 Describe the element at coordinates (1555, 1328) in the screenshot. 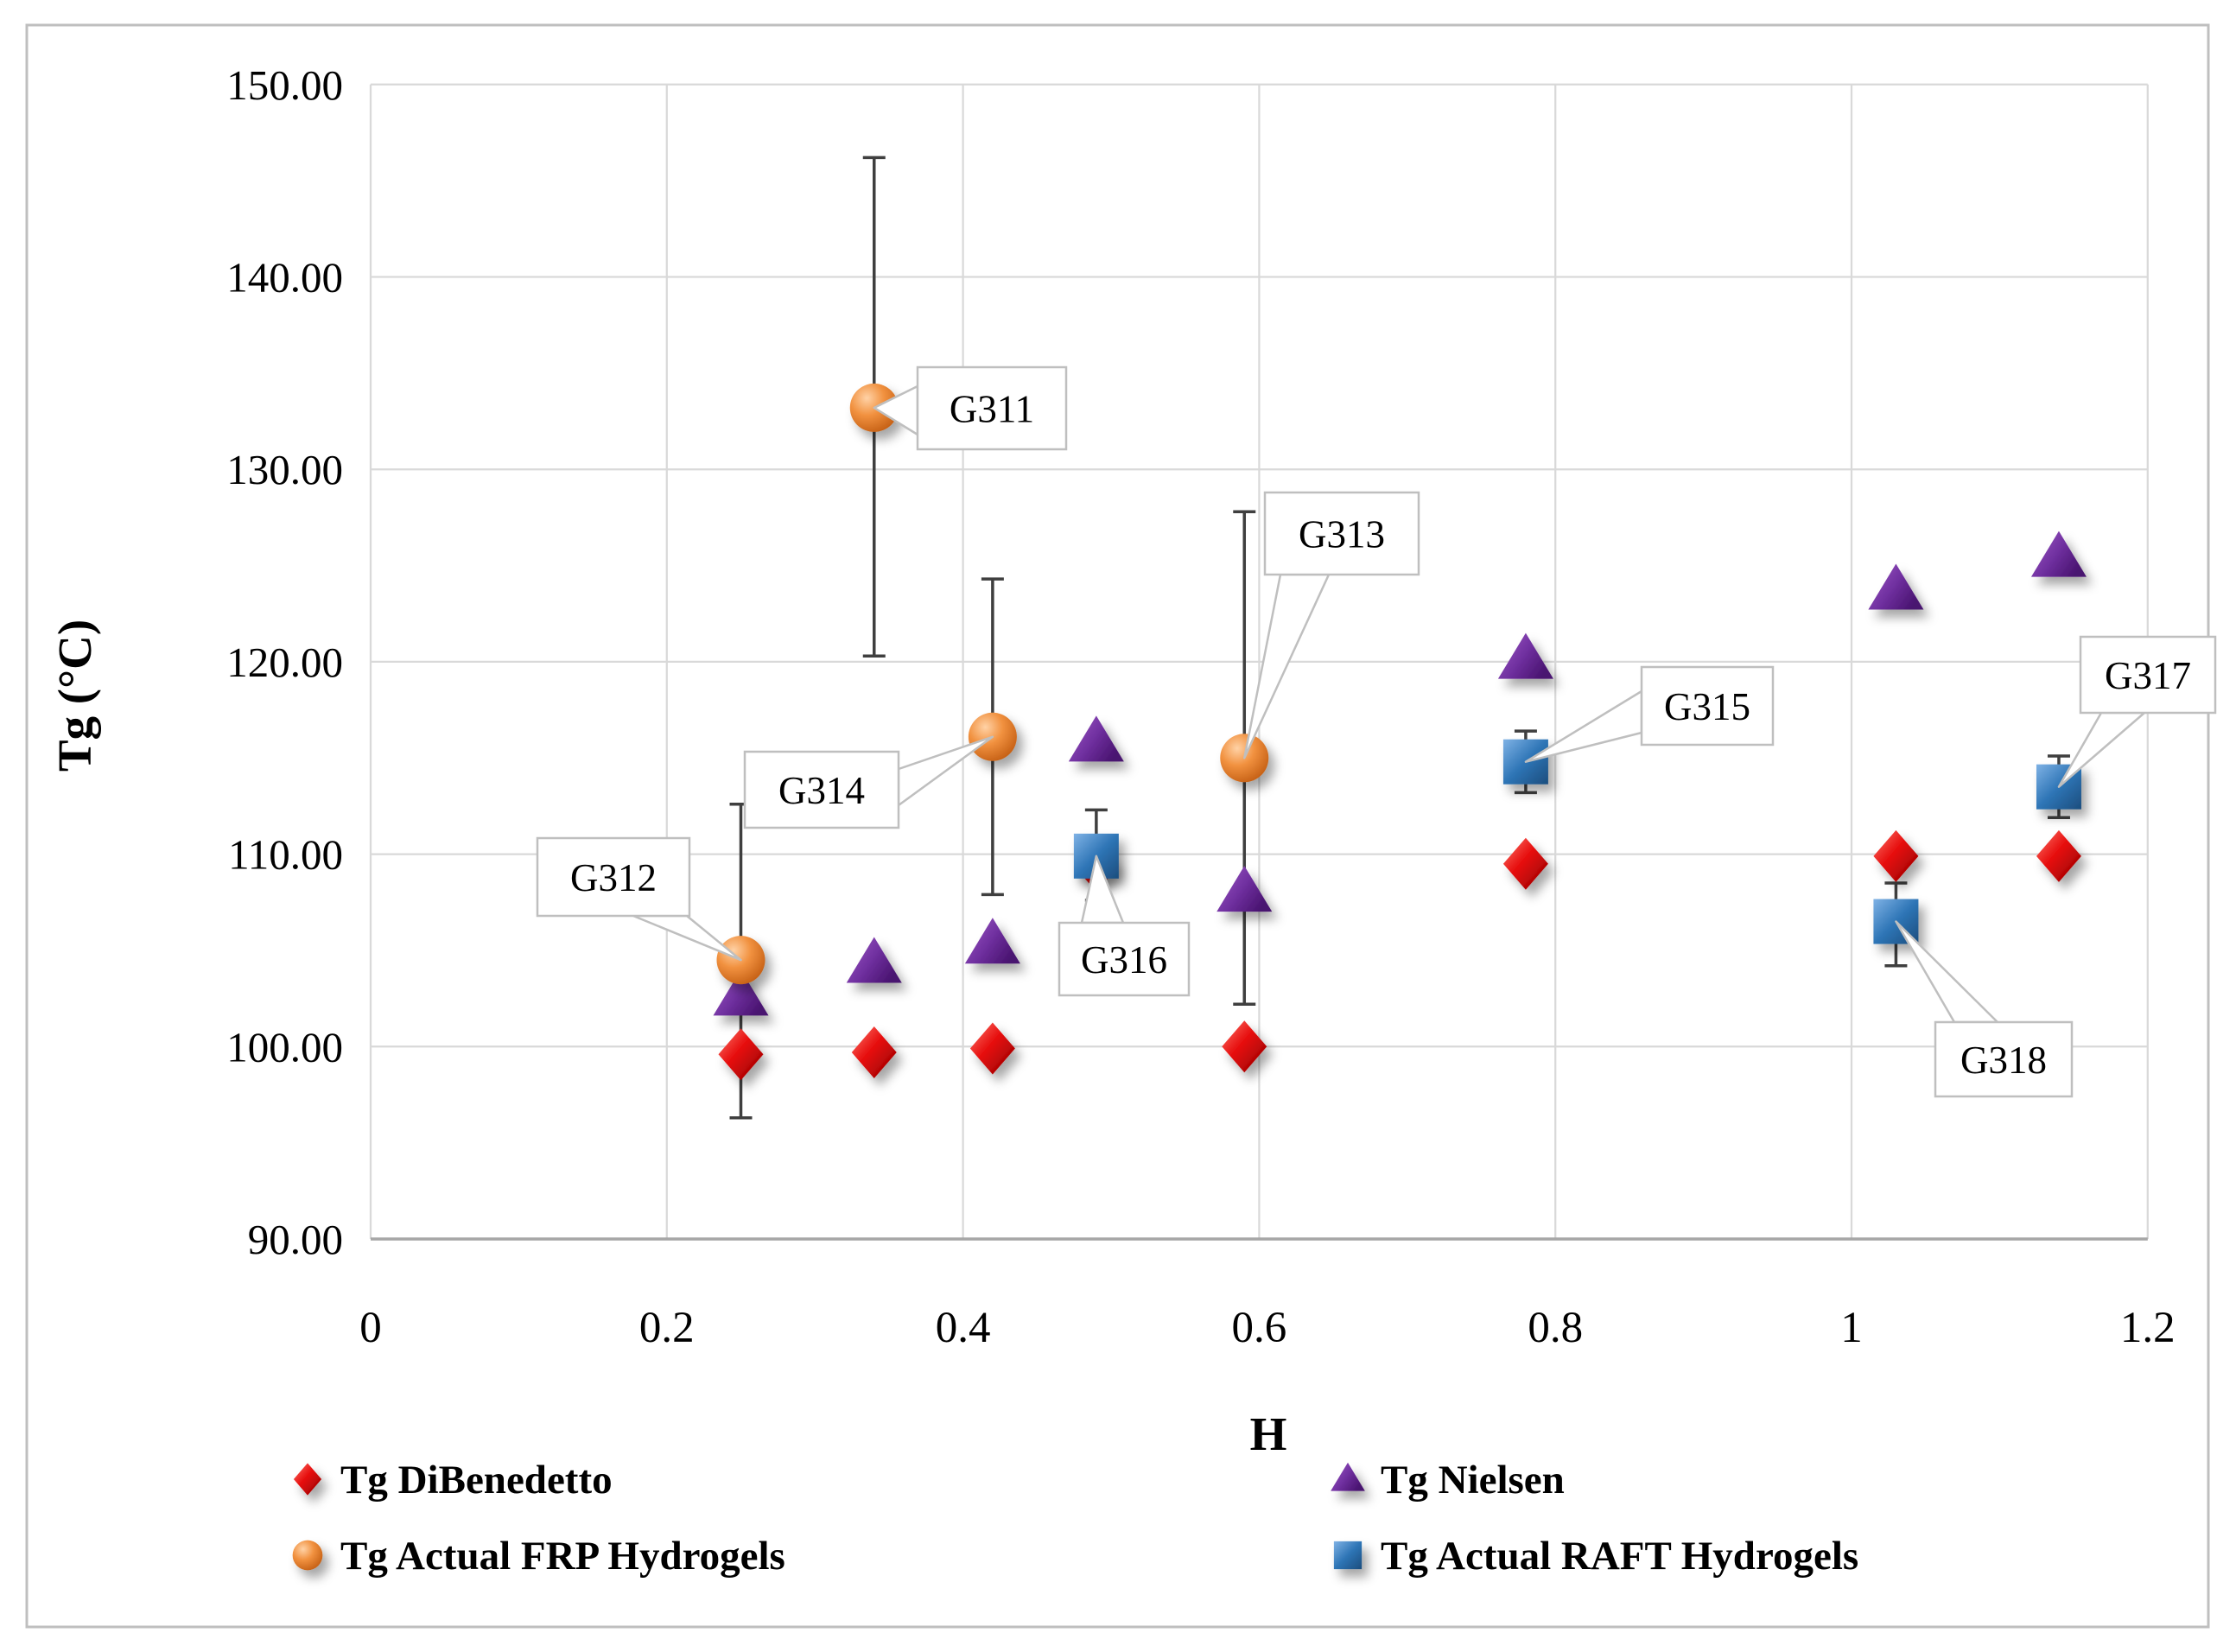

I see `x-tick-label: 0.8` at that location.